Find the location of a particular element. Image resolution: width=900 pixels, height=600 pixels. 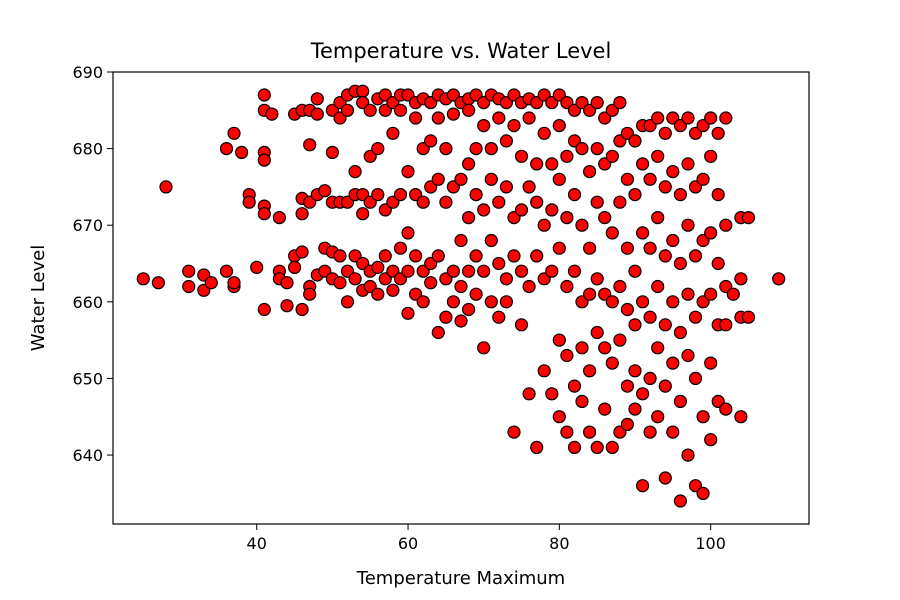

x-tick-label: 80 is located at coordinates (559, 543).